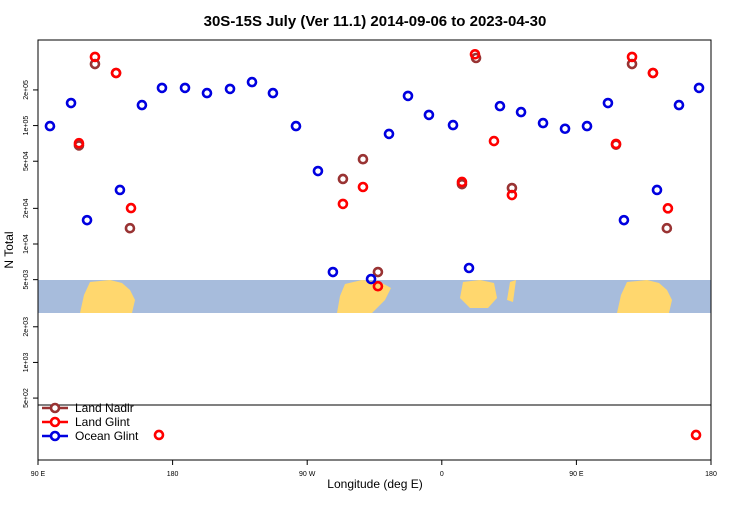  Describe the element at coordinates (26, 362) in the screenshot. I see `y-tick-label: 1e+03` at that location.